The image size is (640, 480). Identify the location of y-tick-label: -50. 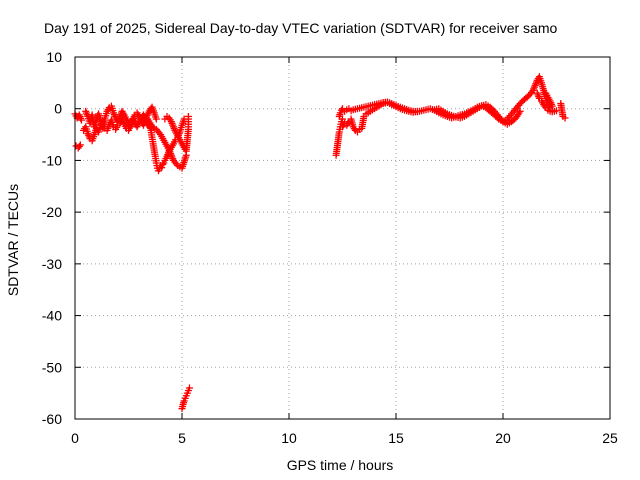
(52, 367).